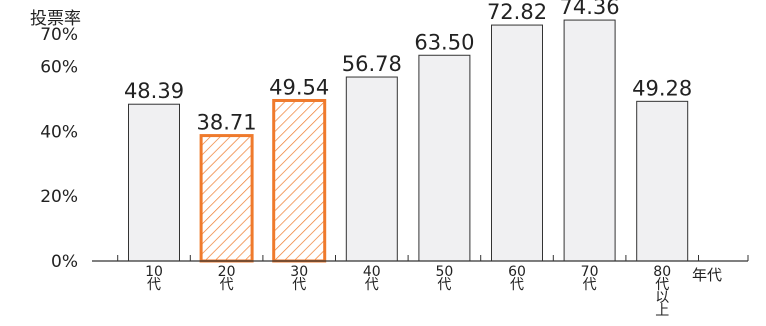 The height and width of the screenshot is (326, 766). What do you see at coordinates (59, 35) in the screenshot?
I see `y-tick-label: 70%` at bounding box center [59, 35].